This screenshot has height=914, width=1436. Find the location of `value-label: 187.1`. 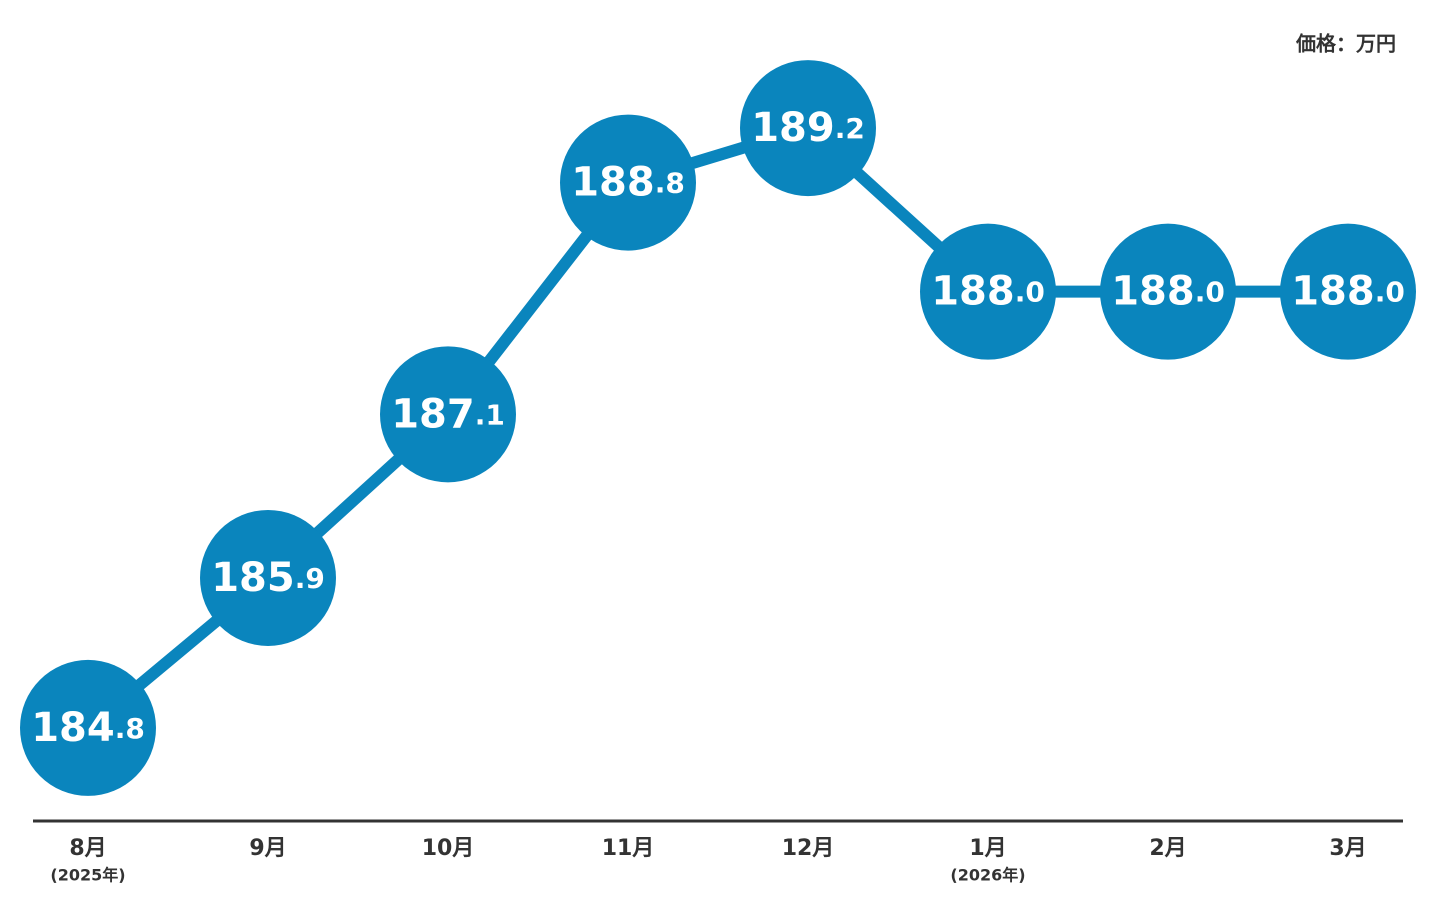

value-label: 187.1 is located at coordinates (448, 414).